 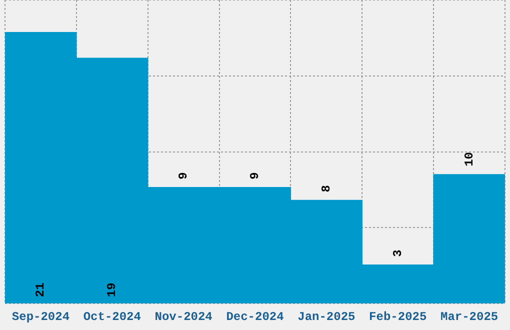 I want to click on data-label: 19, so click(x=112, y=290).